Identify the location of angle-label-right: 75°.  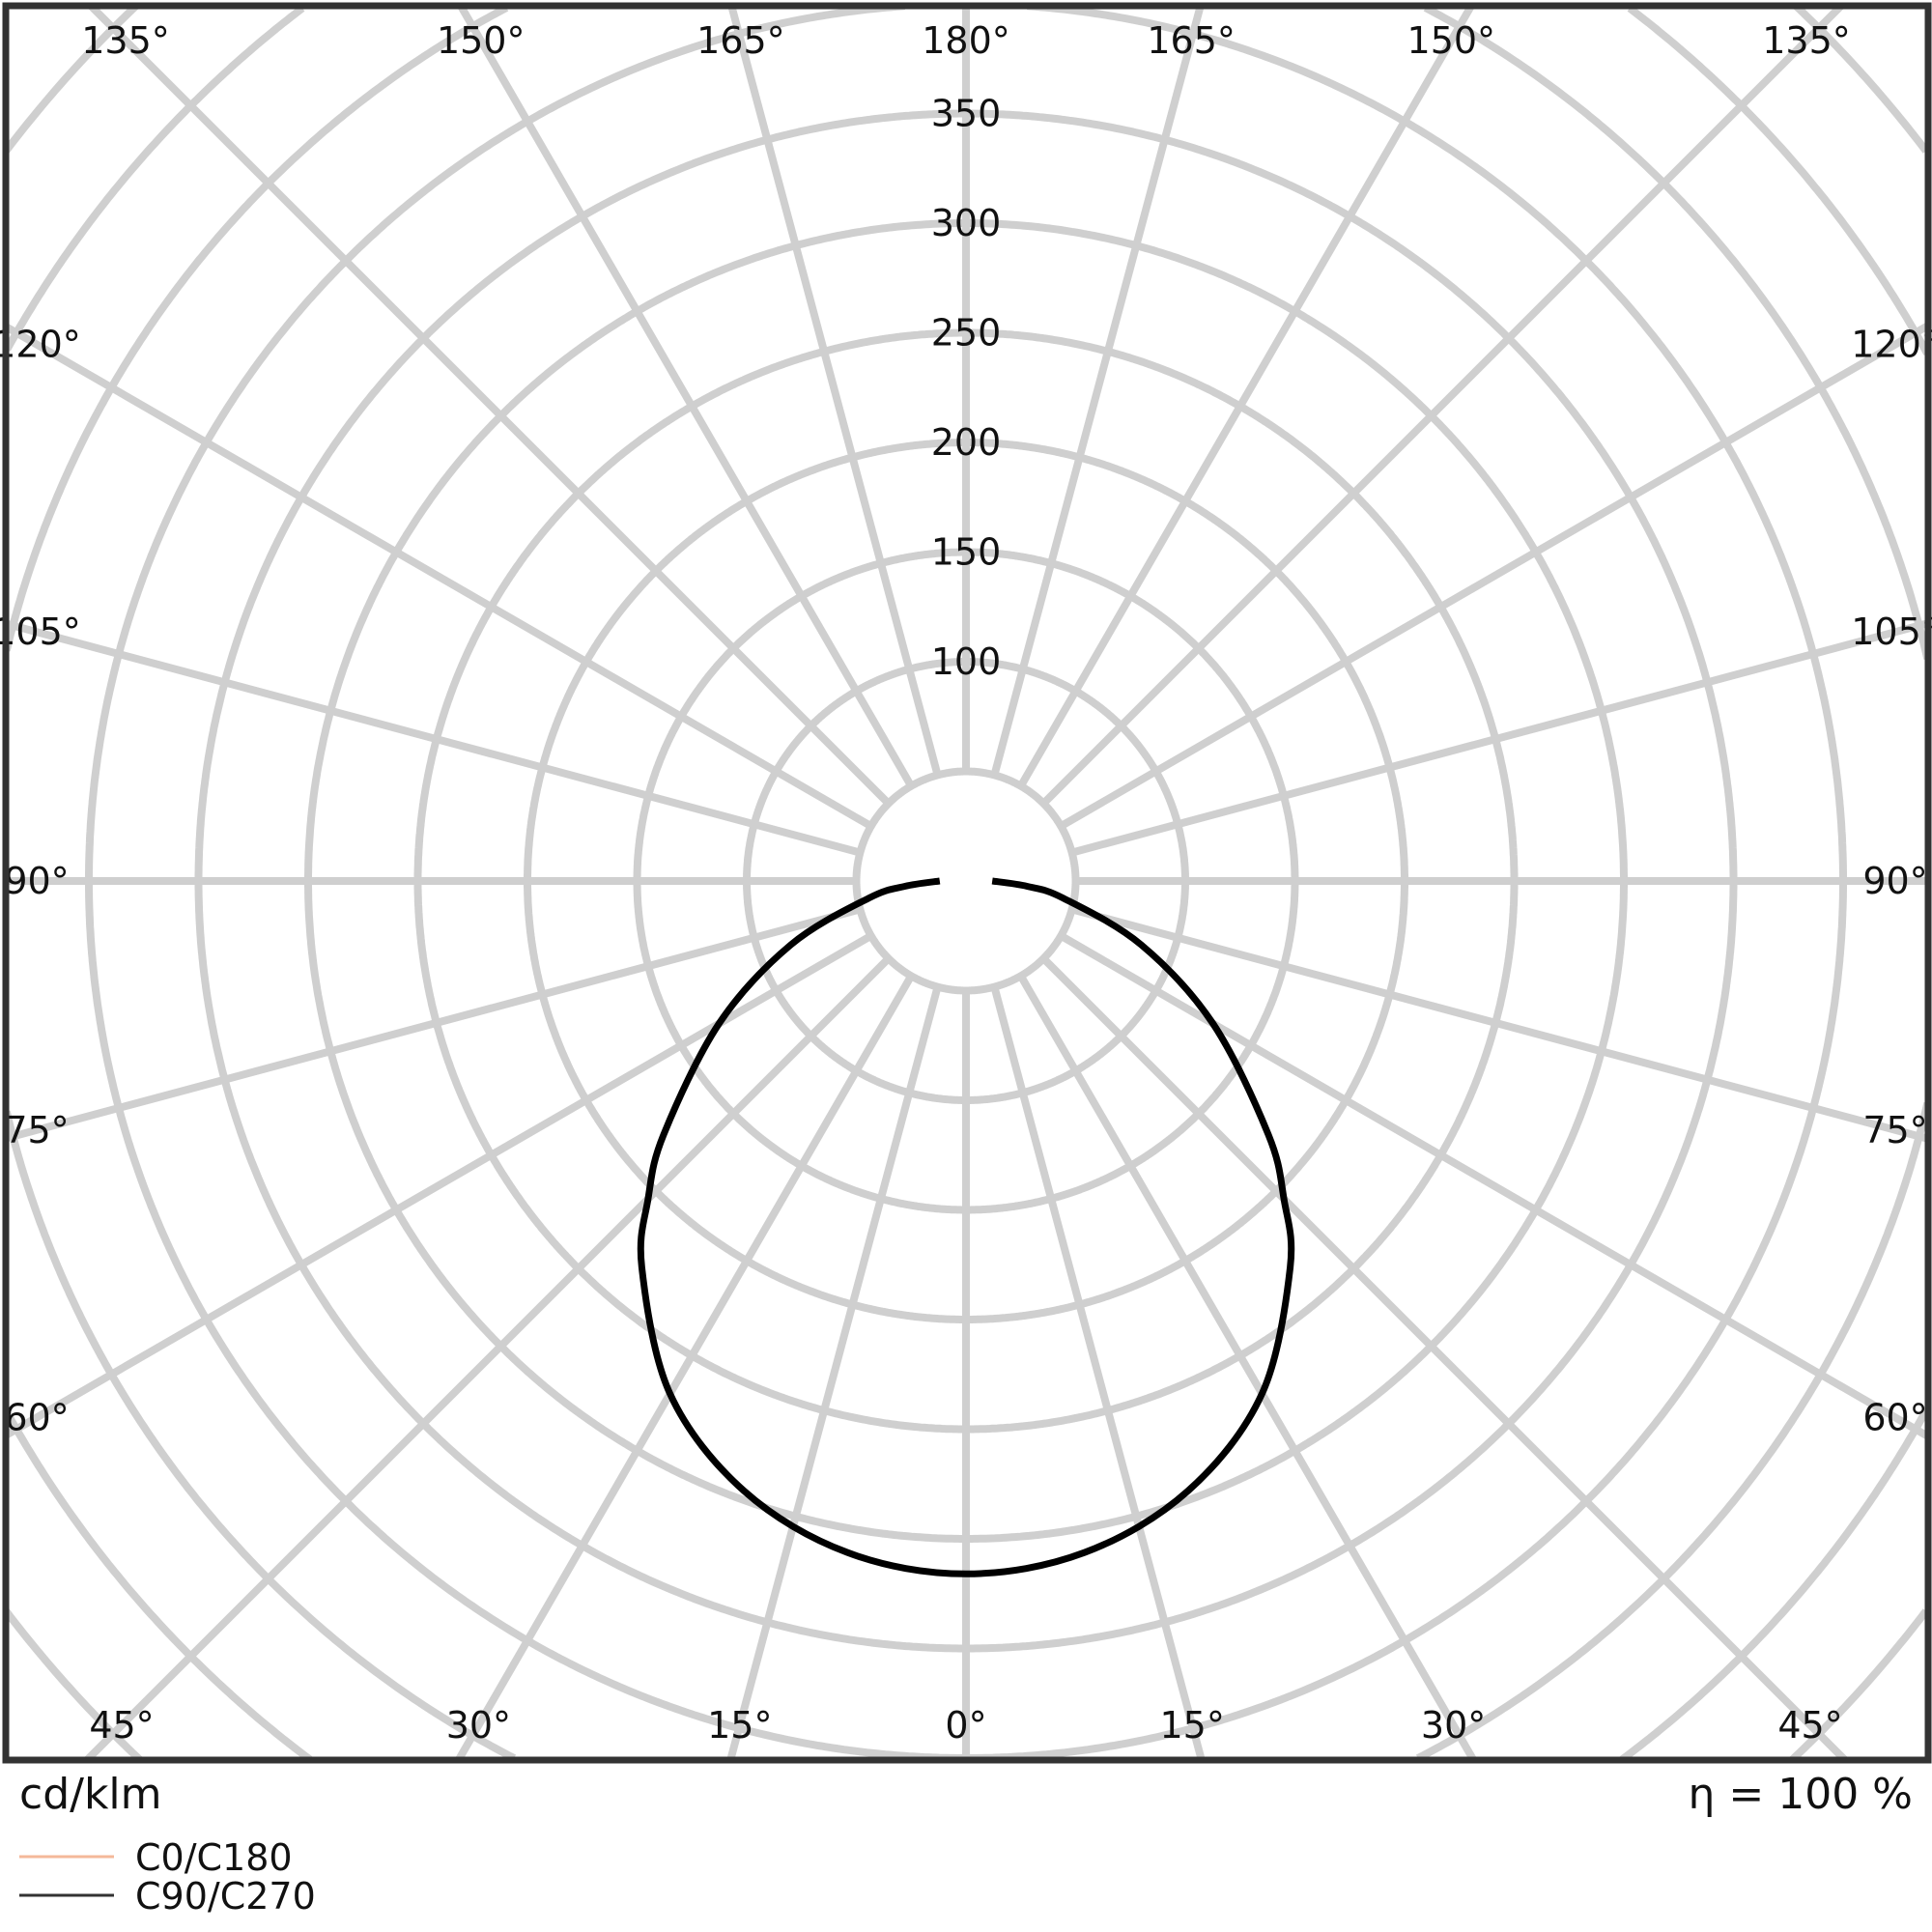
(1894, 1130).